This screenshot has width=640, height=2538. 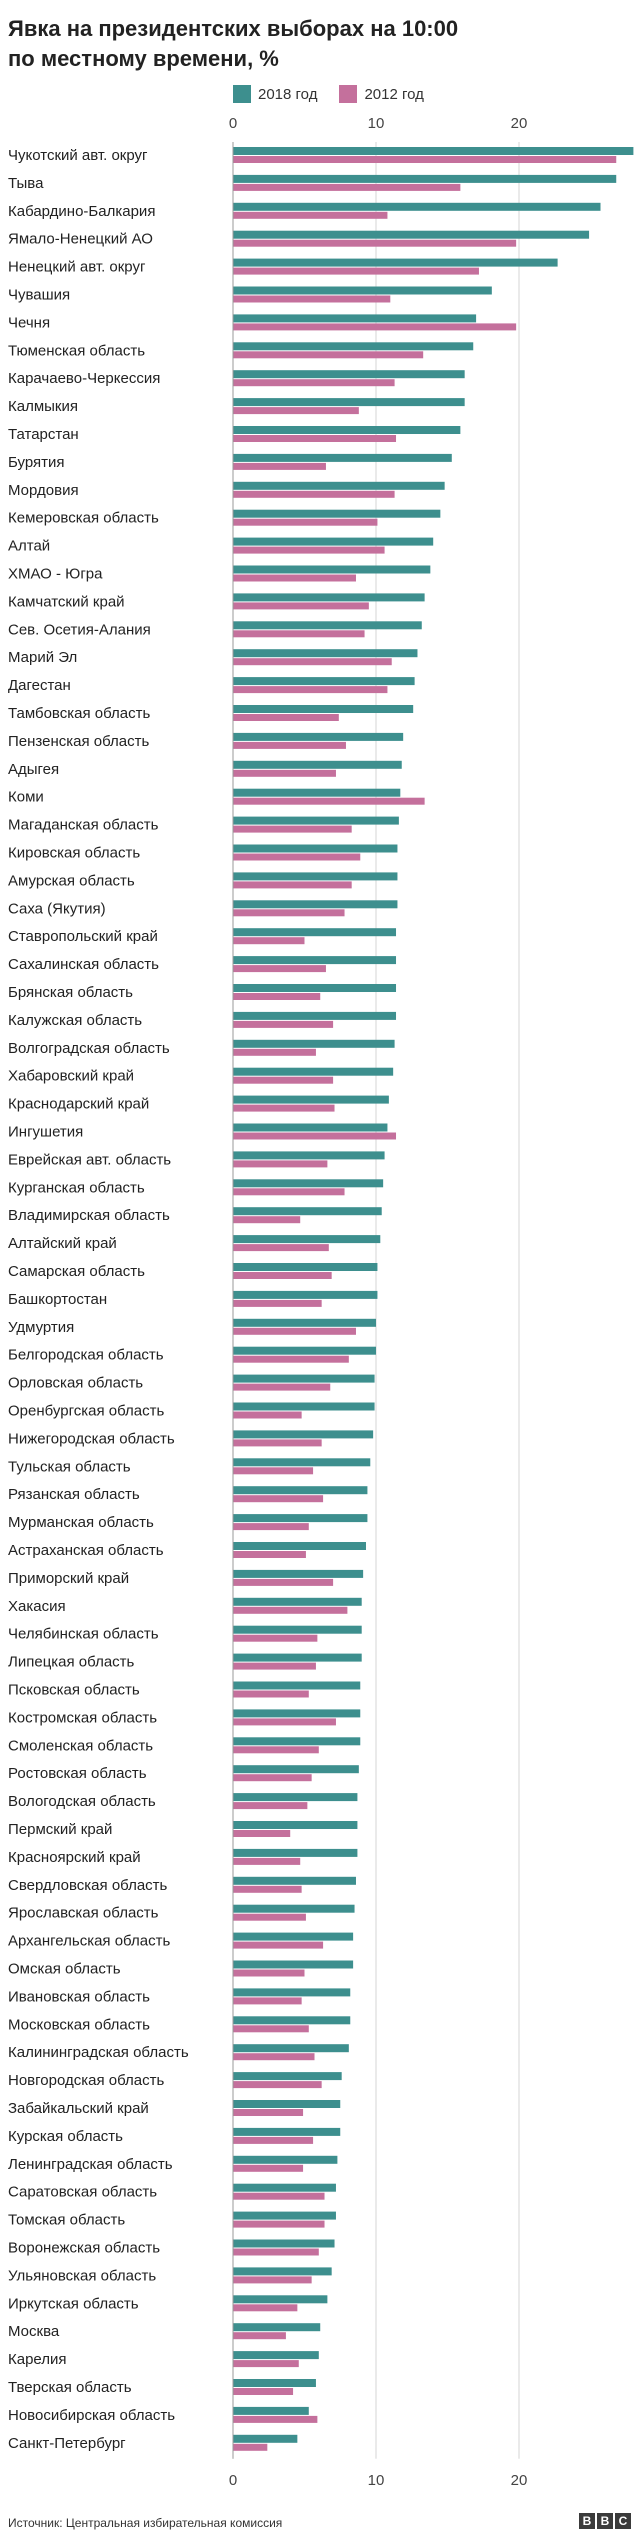 What do you see at coordinates (143, 58) in the screenshot?
I see `title-line-2: по местному времени, %` at bounding box center [143, 58].